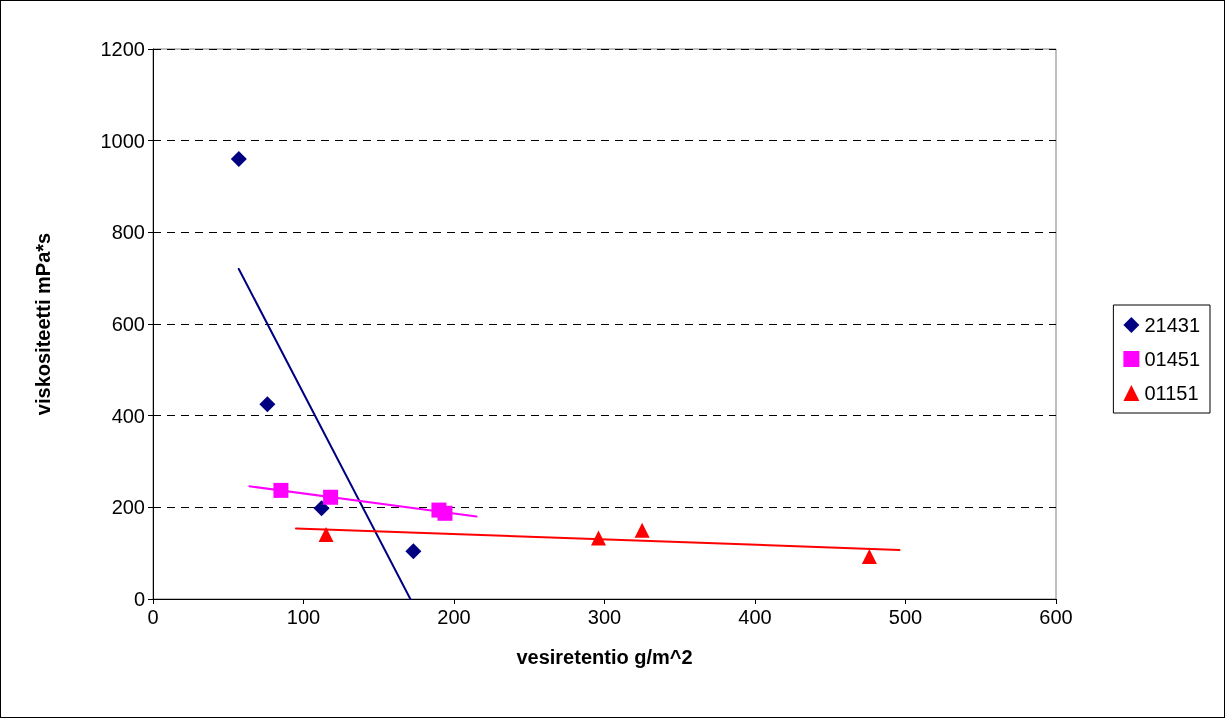 The image size is (1227, 720). Describe the element at coordinates (1172, 325) in the screenshot. I see `legend-label: 21431` at that location.